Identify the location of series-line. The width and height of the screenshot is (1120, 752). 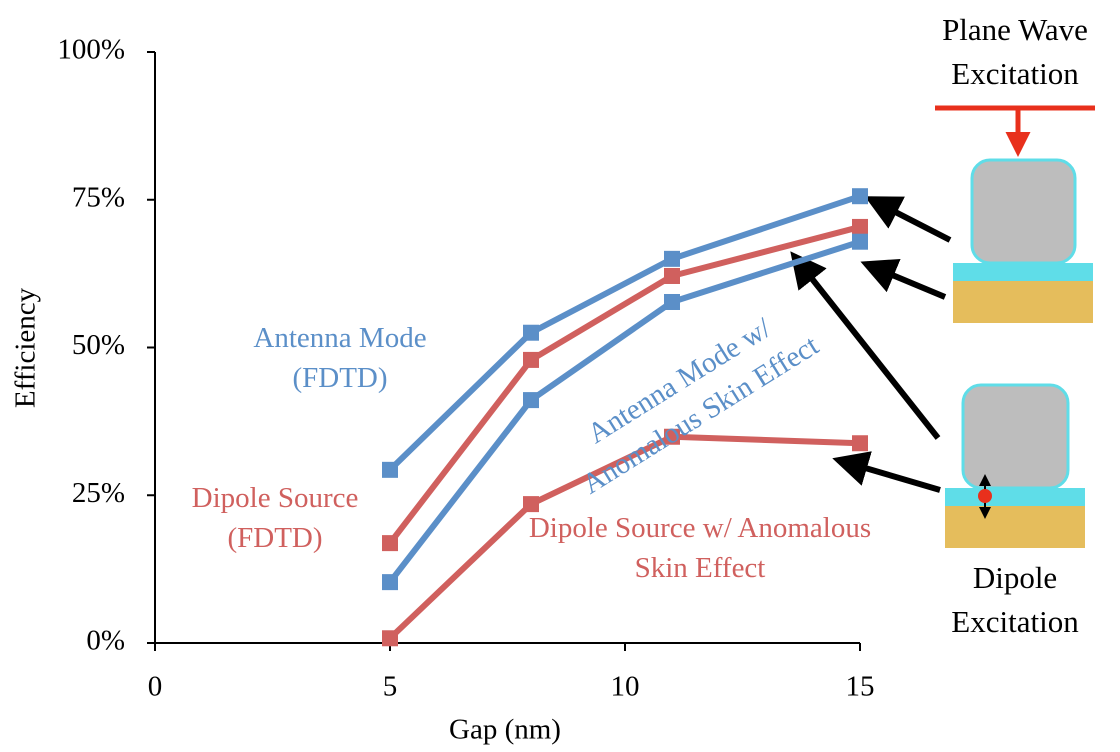
(624, 537).